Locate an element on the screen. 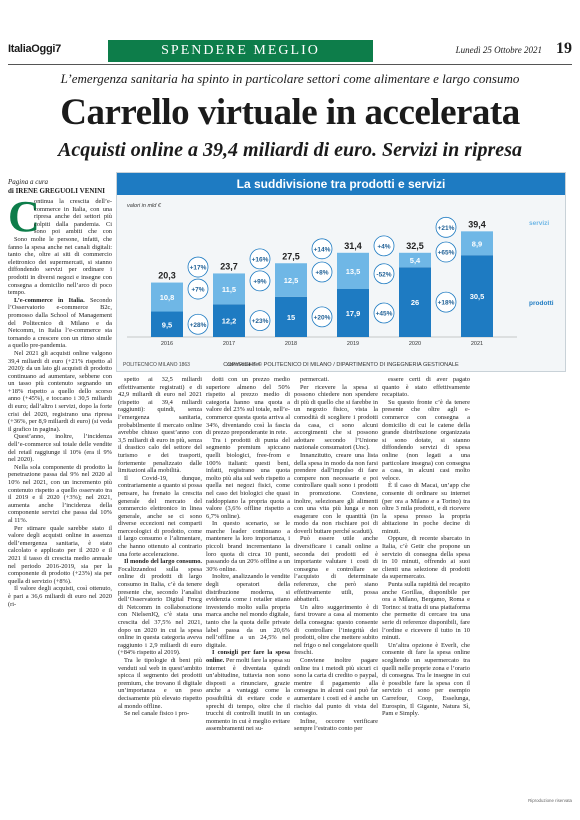 The image size is (580, 820). legend-prodotti: prodotti is located at coordinates (541, 303).